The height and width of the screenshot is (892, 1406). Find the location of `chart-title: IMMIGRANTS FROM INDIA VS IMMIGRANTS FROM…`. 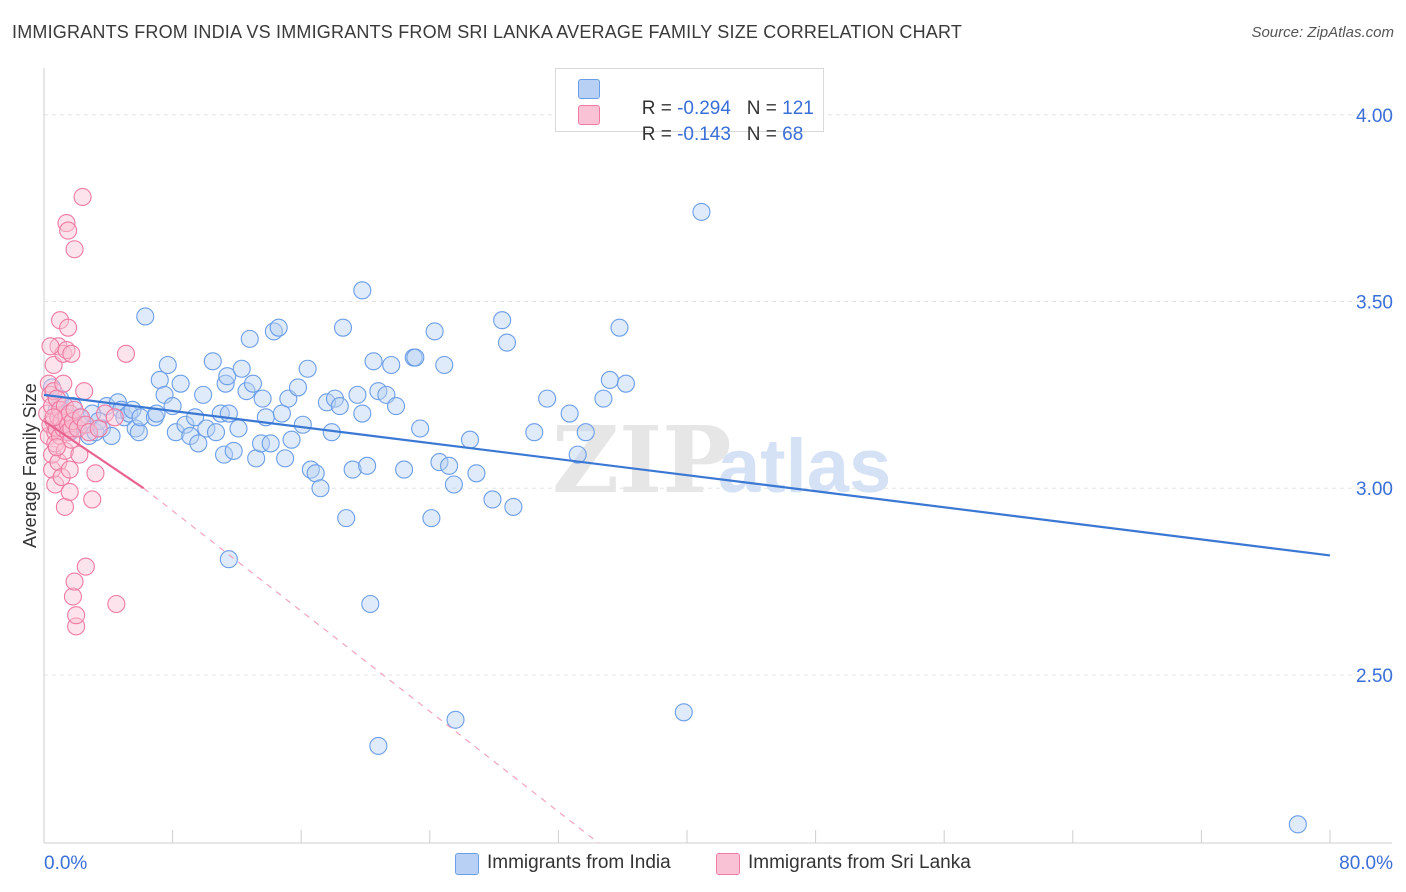

chart-title: IMMIGRANTS FROM INDIA VS IMMIGRANTS FROM… is located at coordinates (487, 32).